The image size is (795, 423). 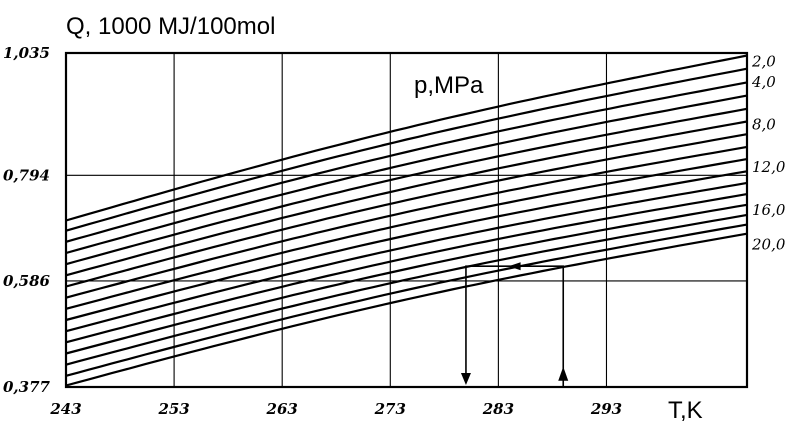 What do you see at coordinates (514, 324) in the screenshot?
I see `example-path` at bounding box center [514, 324].